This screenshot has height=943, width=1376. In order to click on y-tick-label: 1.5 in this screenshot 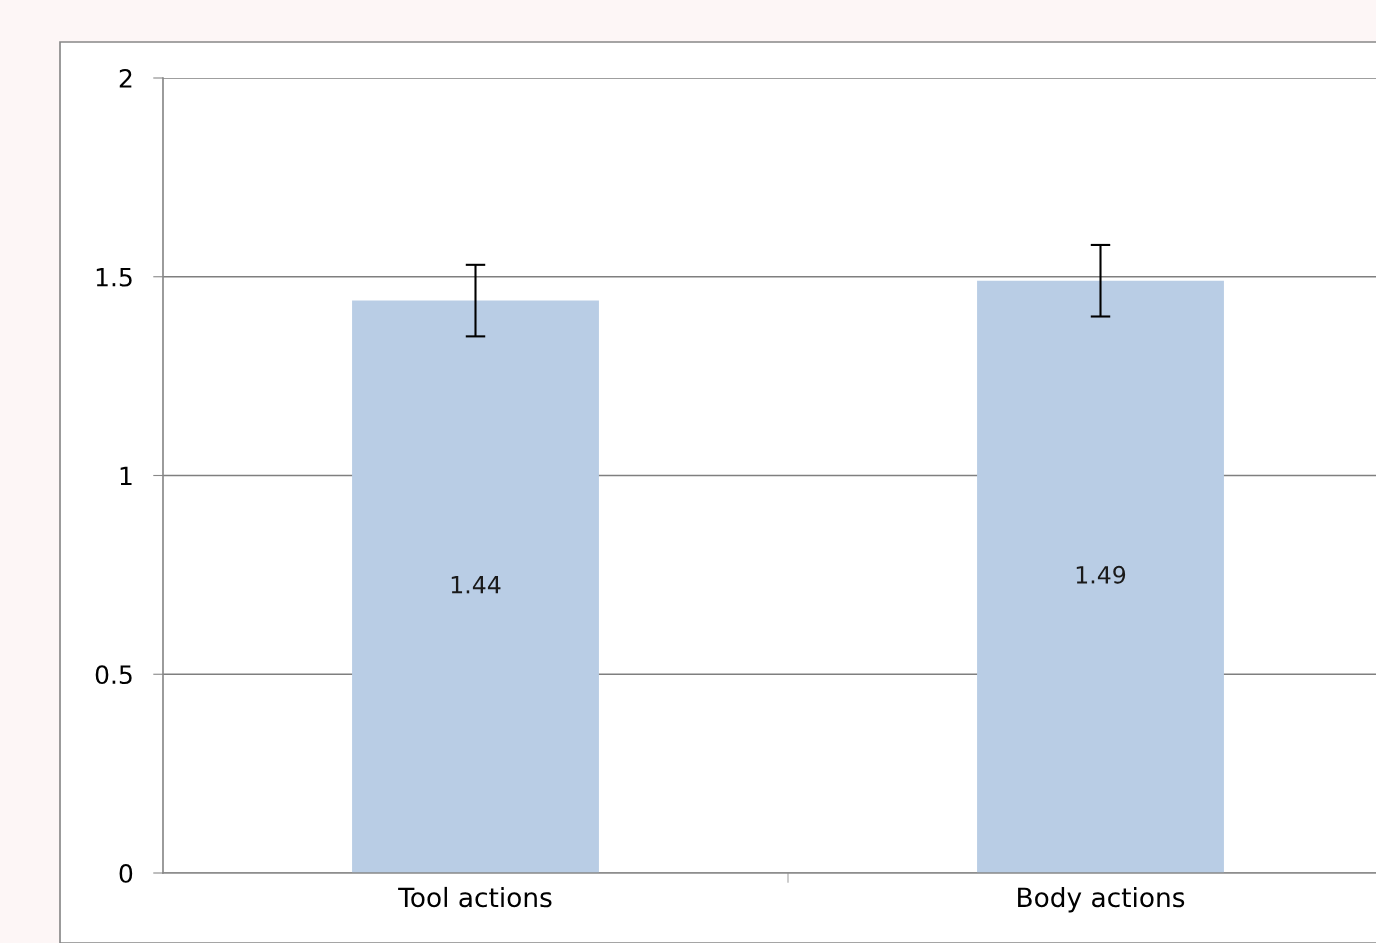, I will do `click(114, 277)`.